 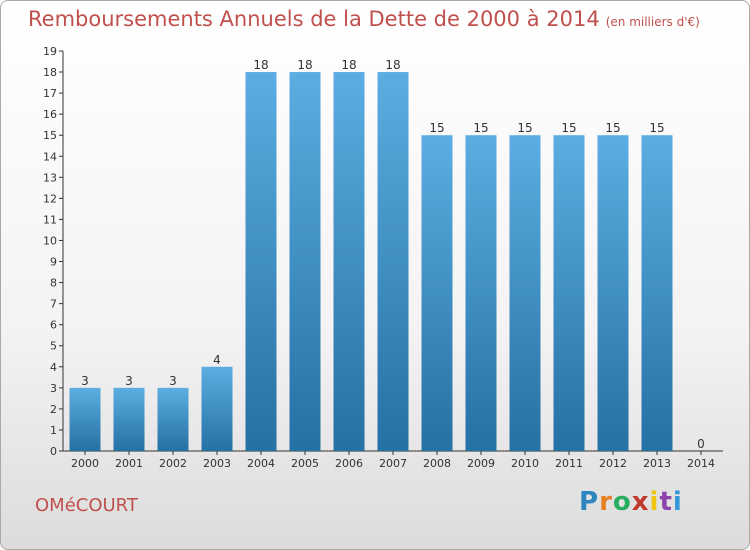 I want to click on data-label-2014: 0, so click(x=701, y=444).